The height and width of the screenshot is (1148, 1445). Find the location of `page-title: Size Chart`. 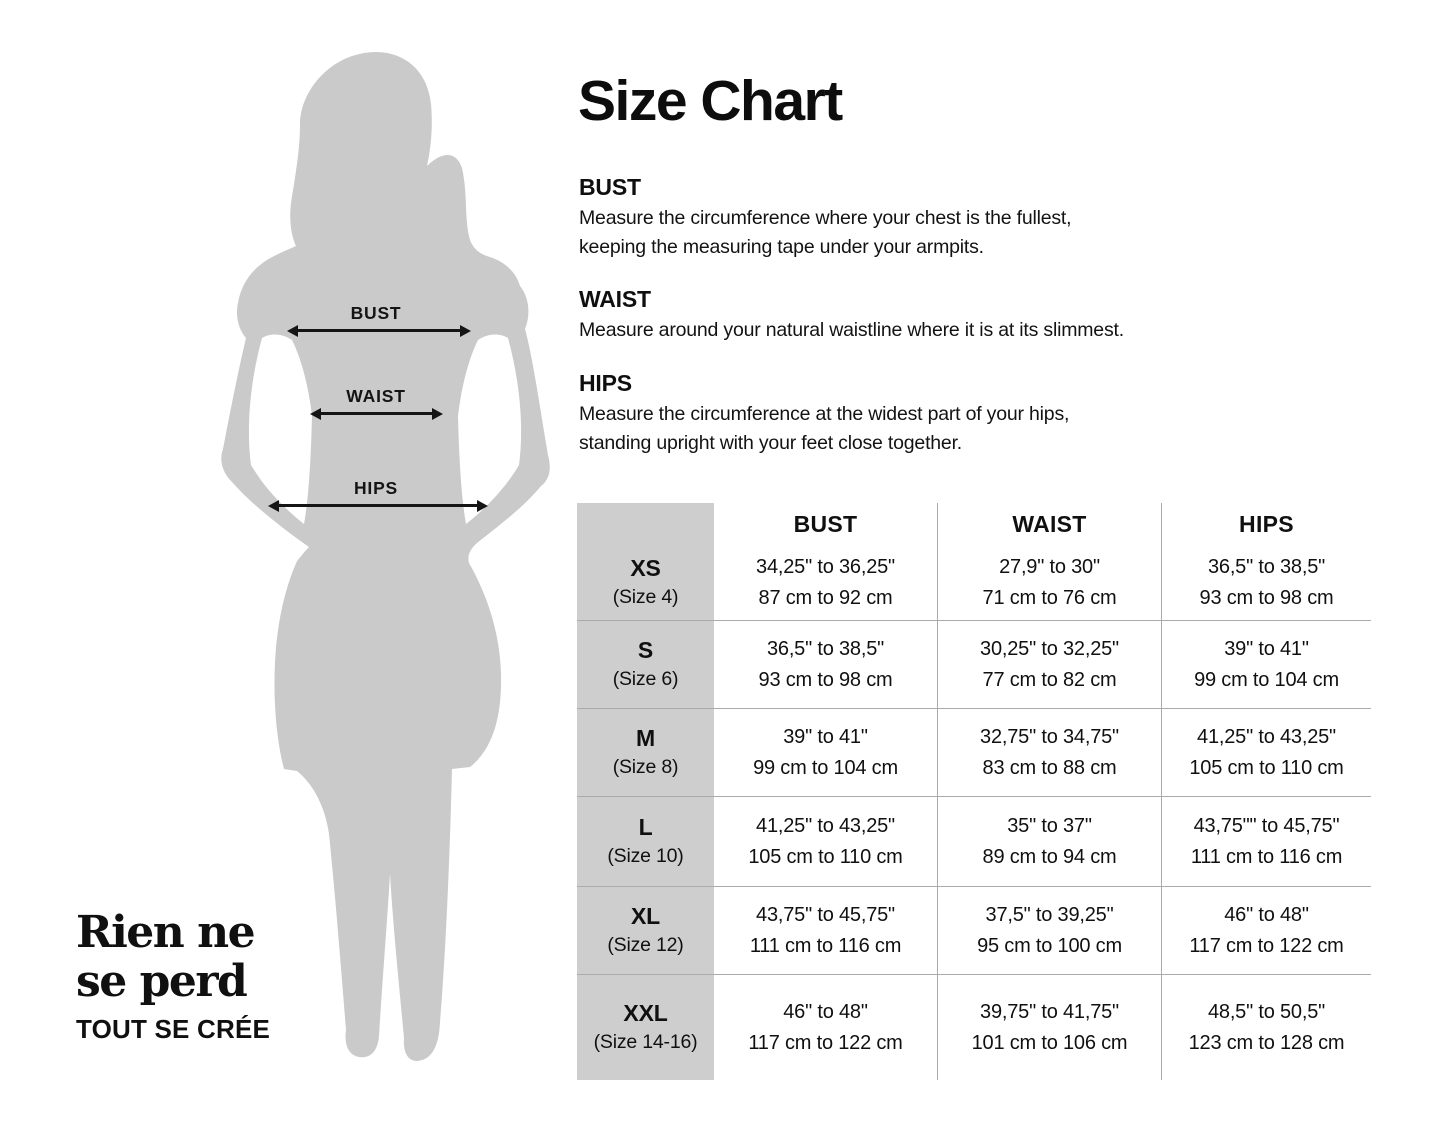

page-title: Size Chart is located at coordinates (710, 101).